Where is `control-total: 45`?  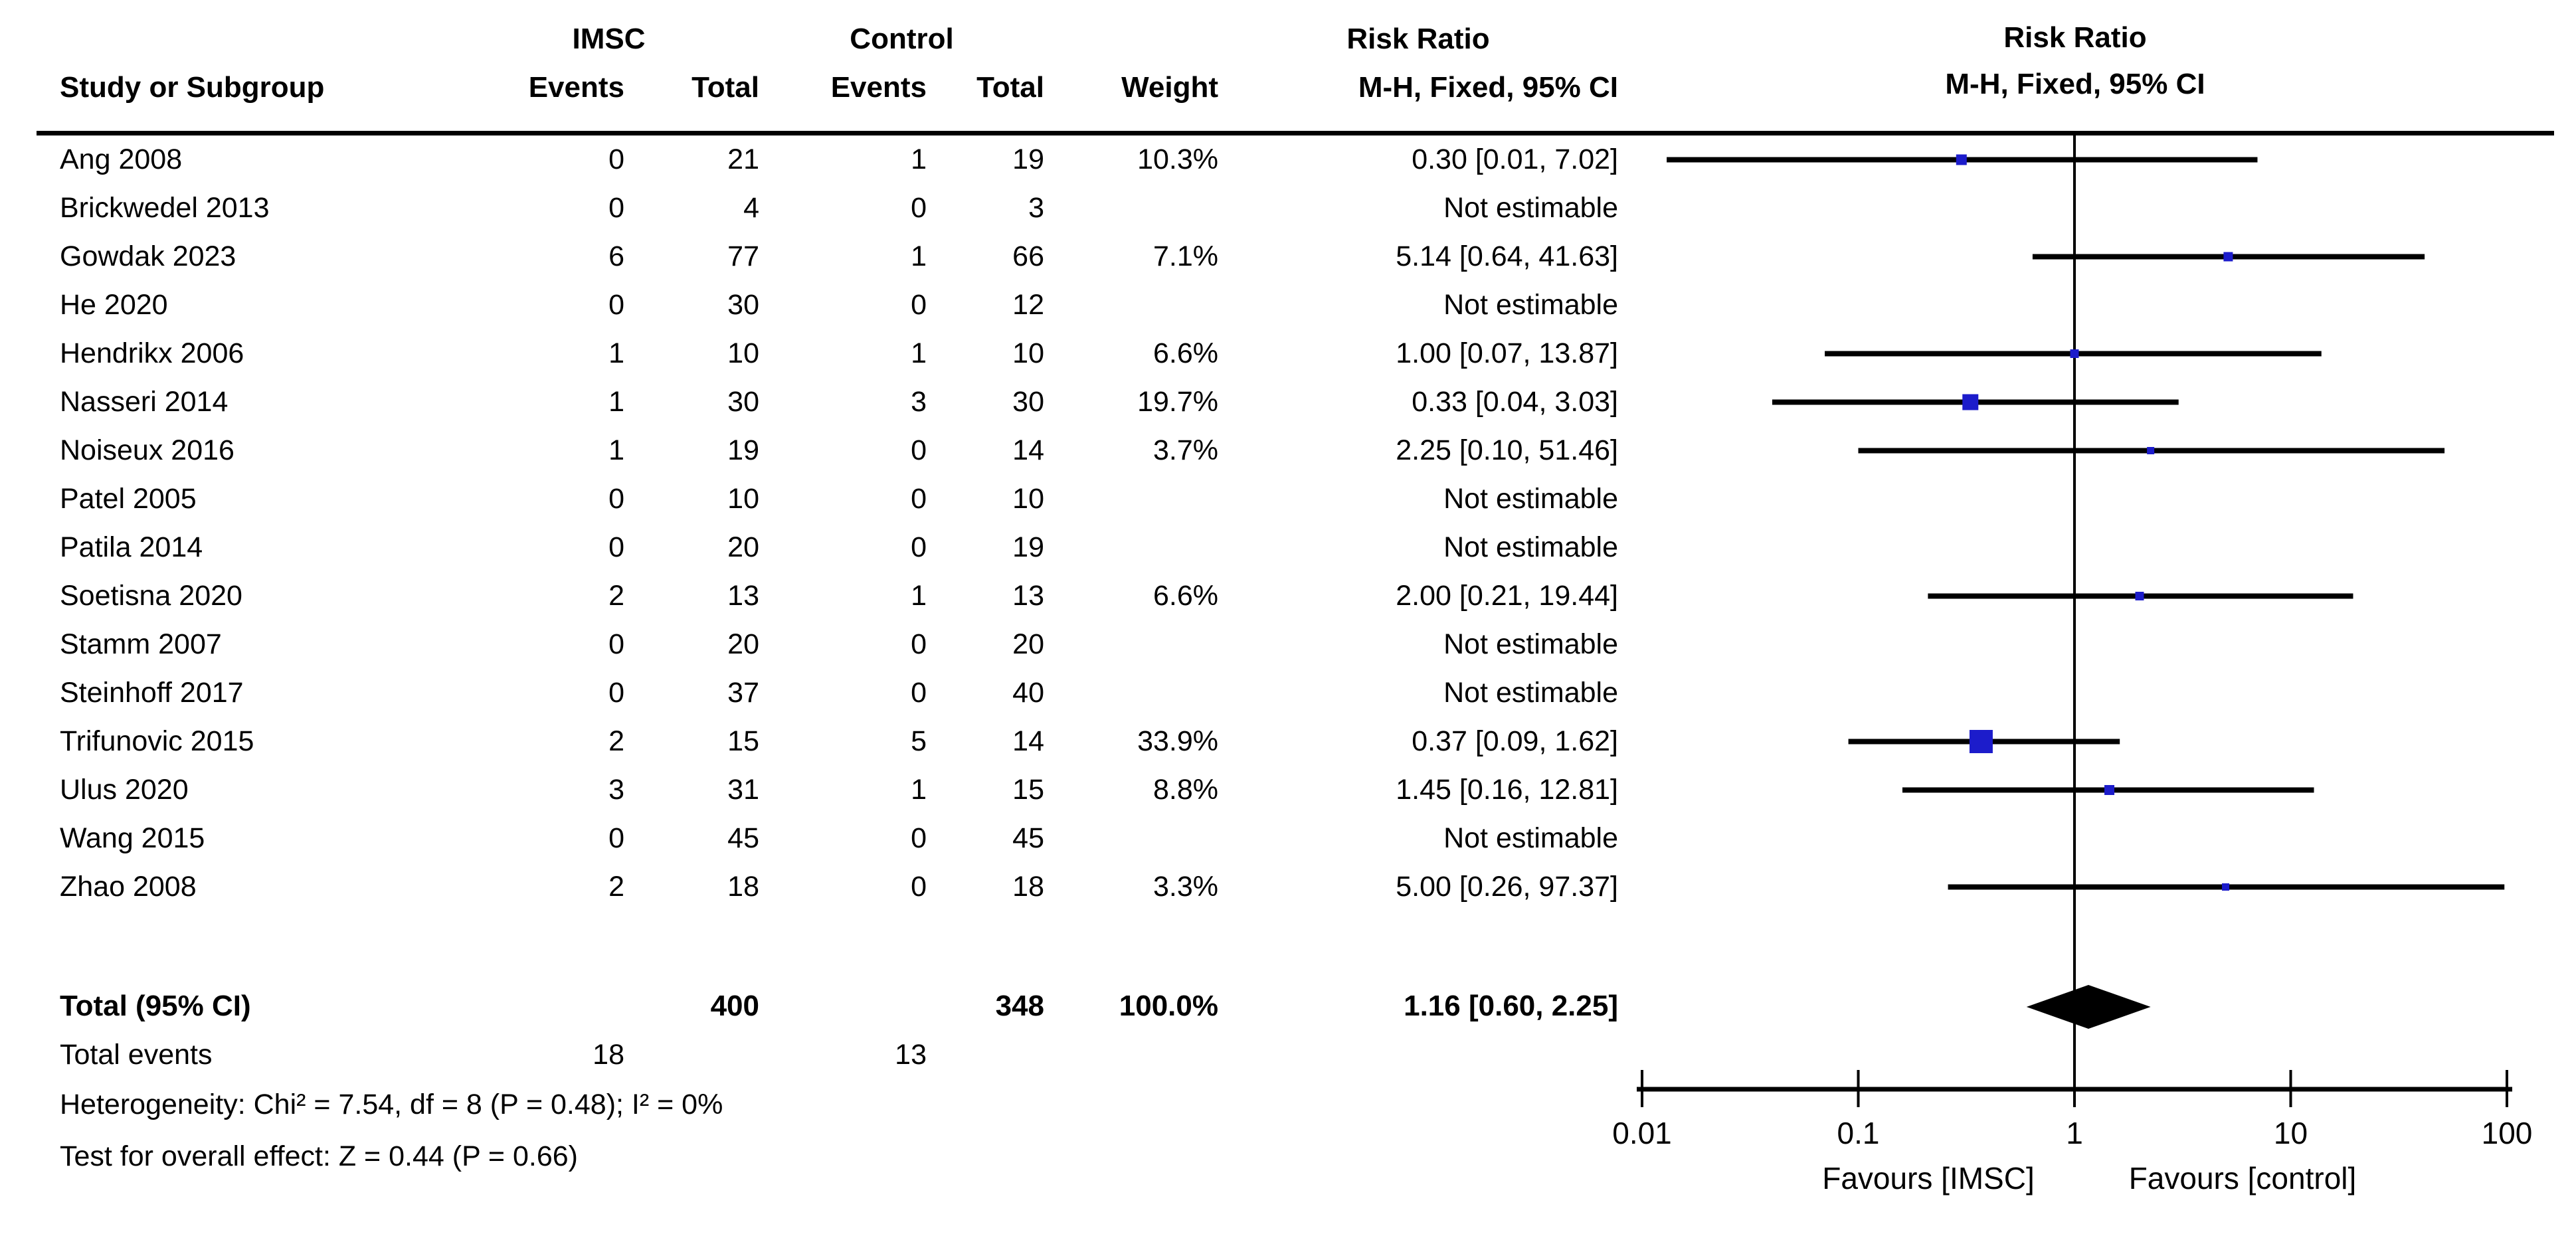
control-total: 45 is located at coordinates (1028, 838).